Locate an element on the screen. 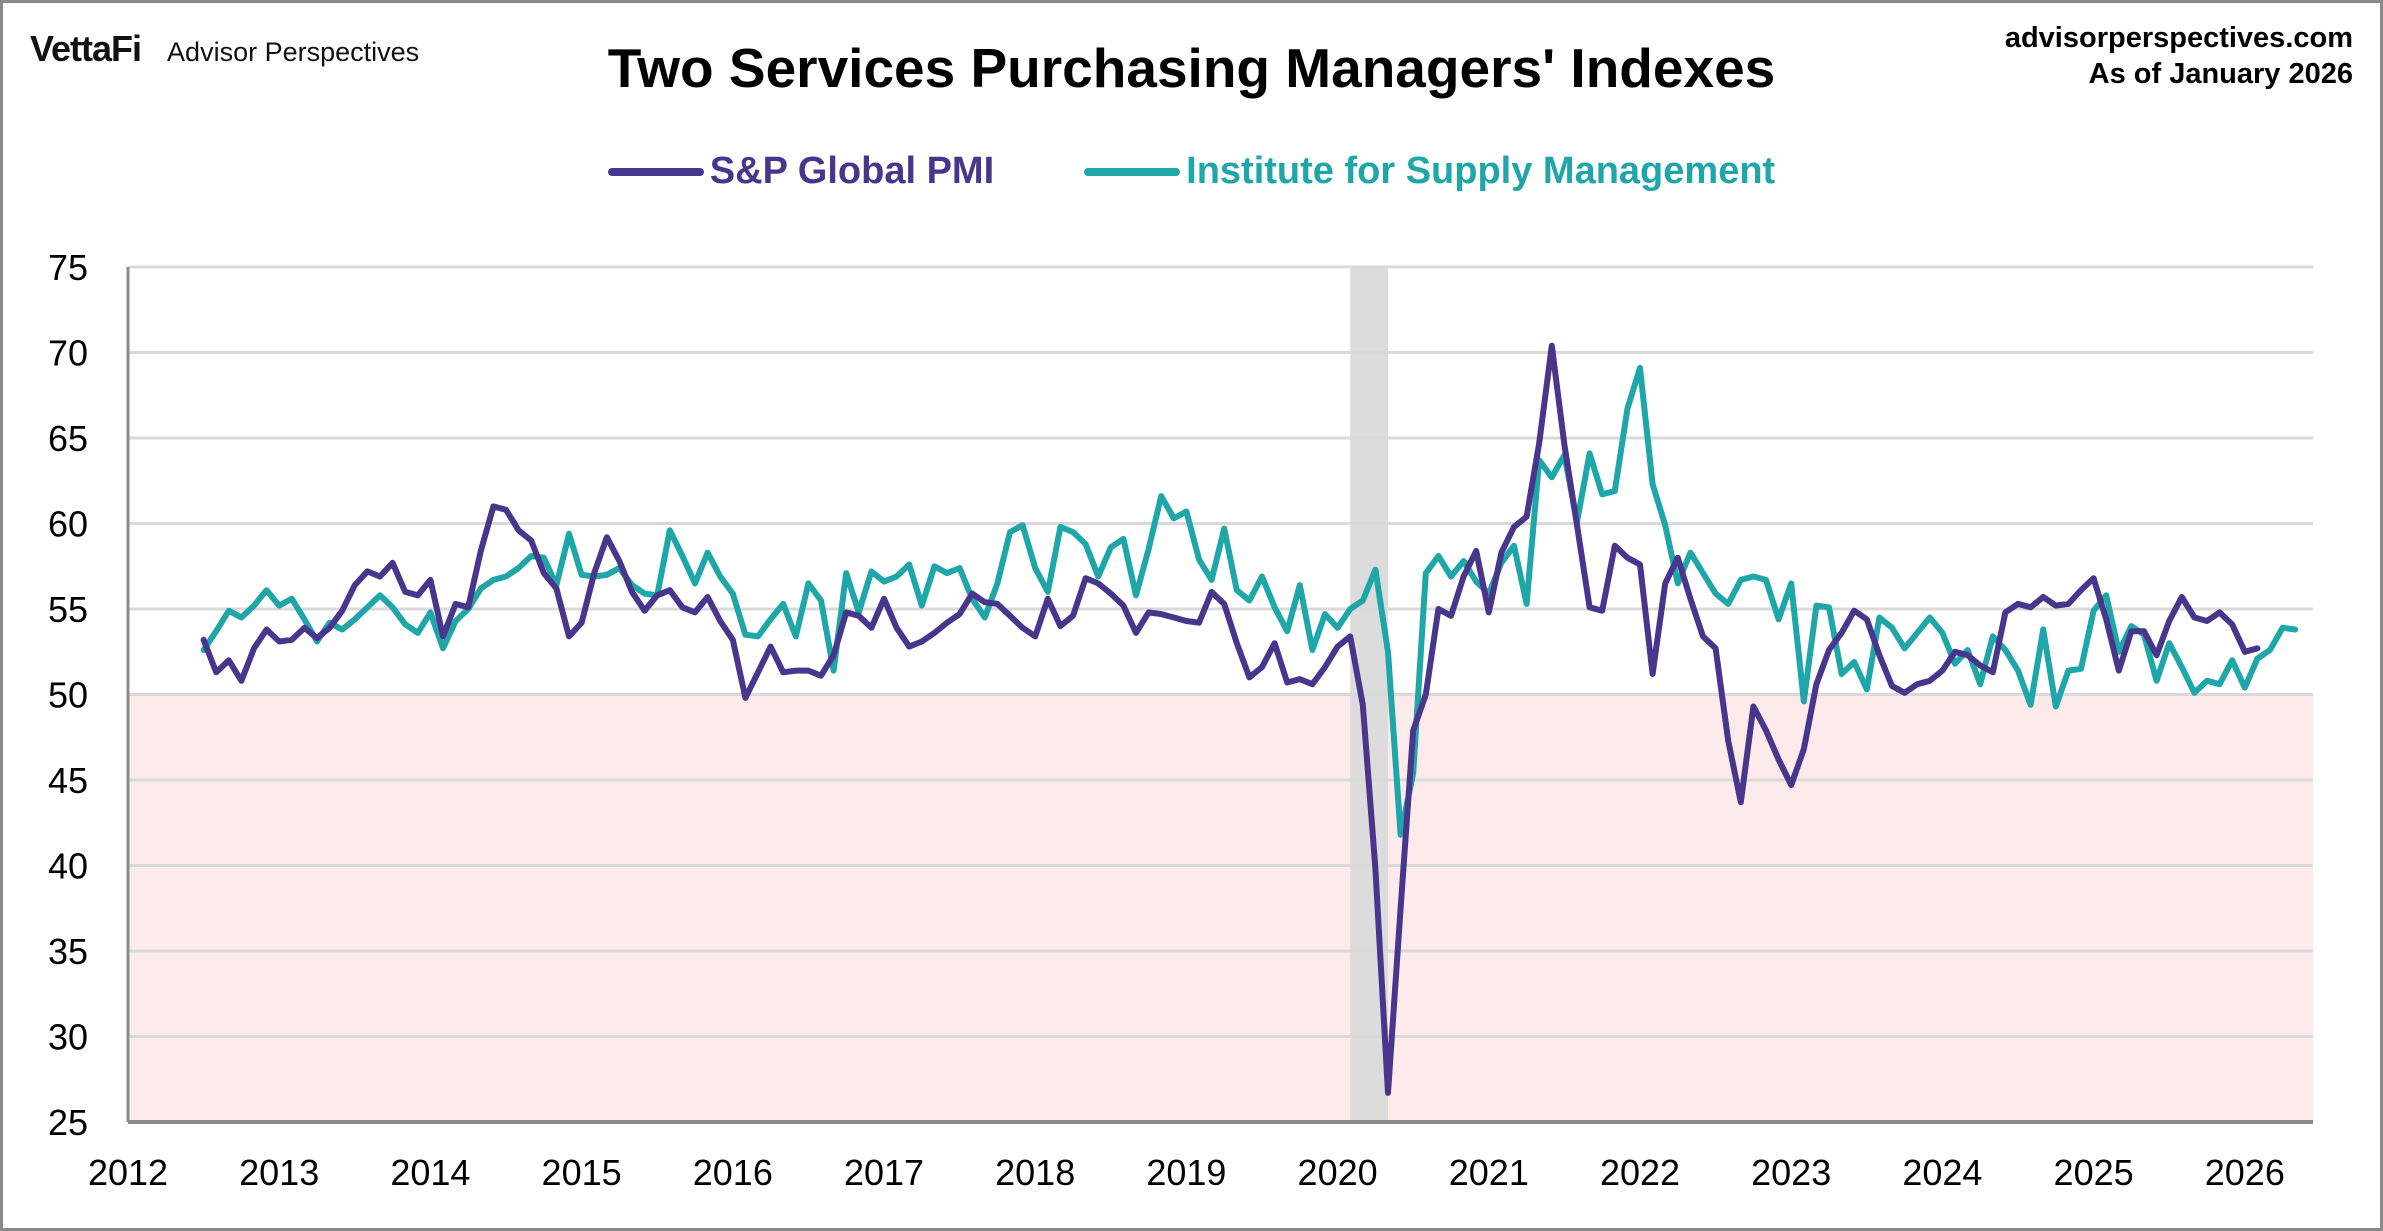 The width and height of the screenshot is (2383, 1231). y-tick-label: 45 is located at coordinates (68, 780).